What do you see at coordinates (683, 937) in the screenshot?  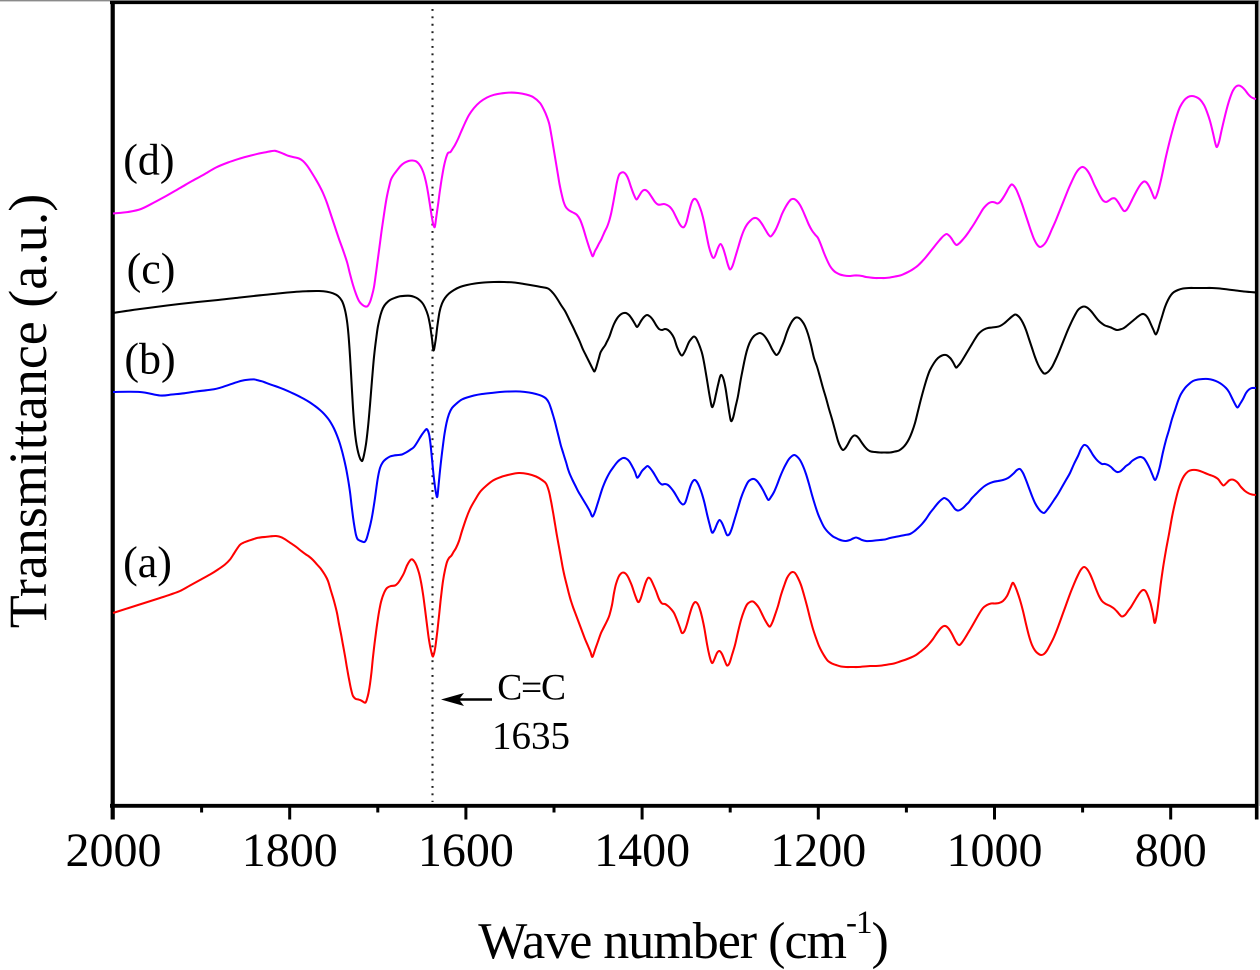 I see `svg-text: Wave number (cm-1)` at bounding box center [683, 937].